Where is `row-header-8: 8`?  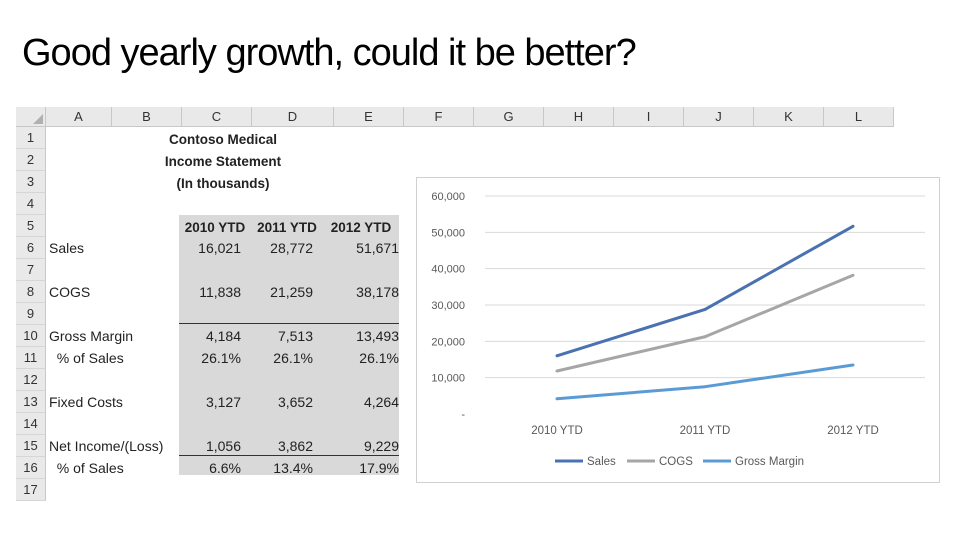 row-header-8: 8 is located at coordinates (31, 292).